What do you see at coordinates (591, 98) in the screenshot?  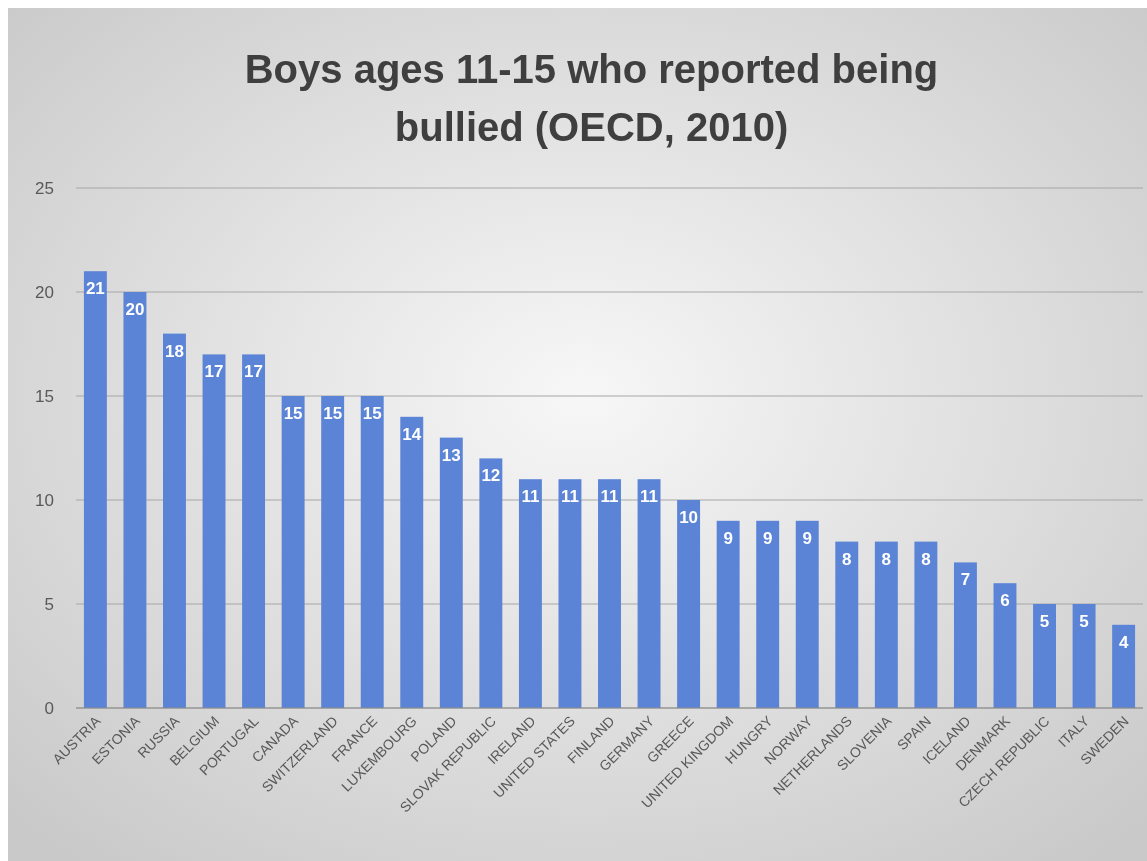 I see `chart-title: Boys ages 11-15 who reported being bullied (OECD, 2010)` at bounding box center [591, 98].